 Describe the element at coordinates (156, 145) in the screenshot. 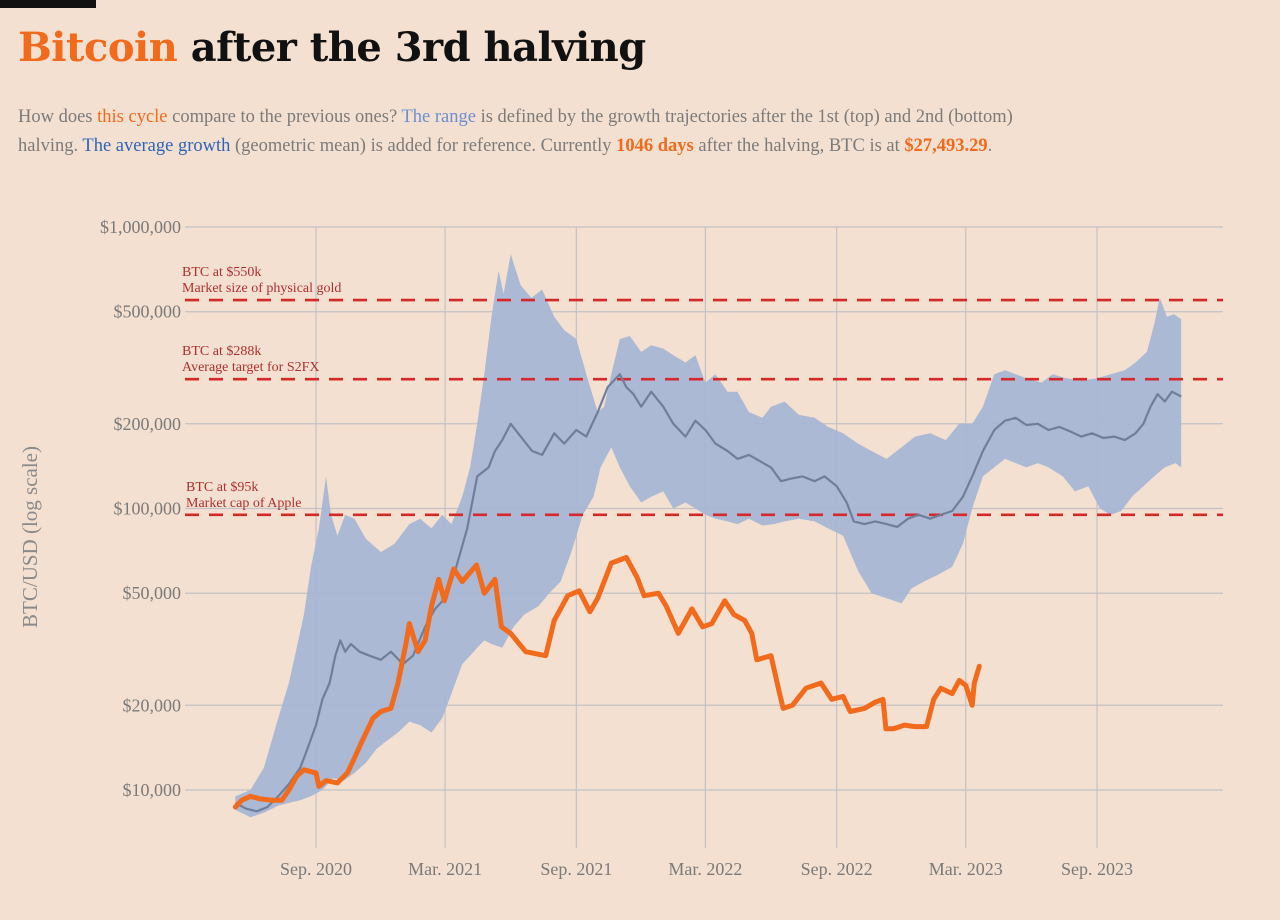

I see `desc-average-growth: The average growth` at that location.